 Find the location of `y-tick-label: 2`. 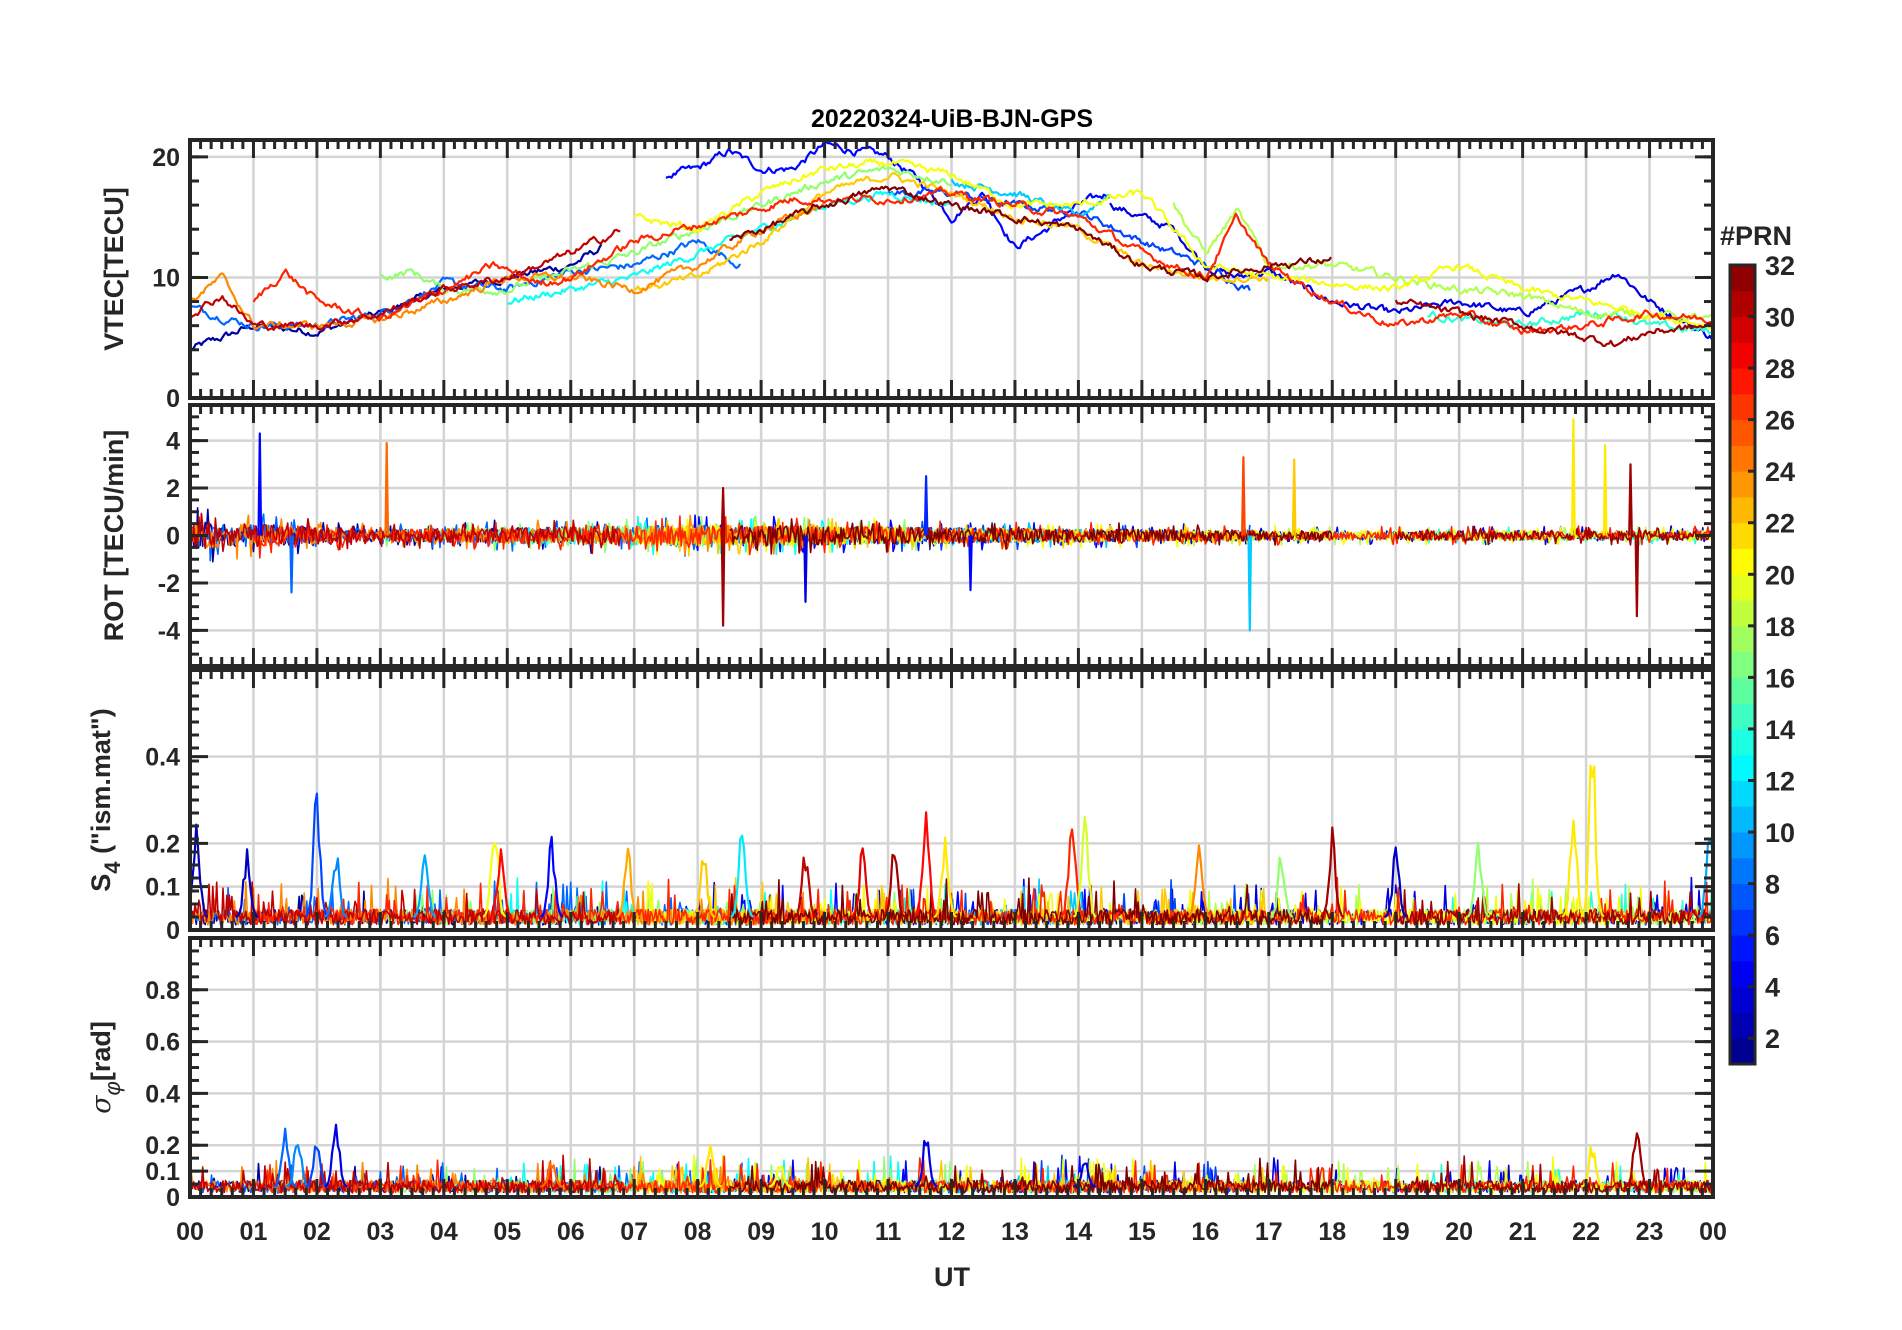

y-tick-label: 2 is located at coordinates (173, 489).